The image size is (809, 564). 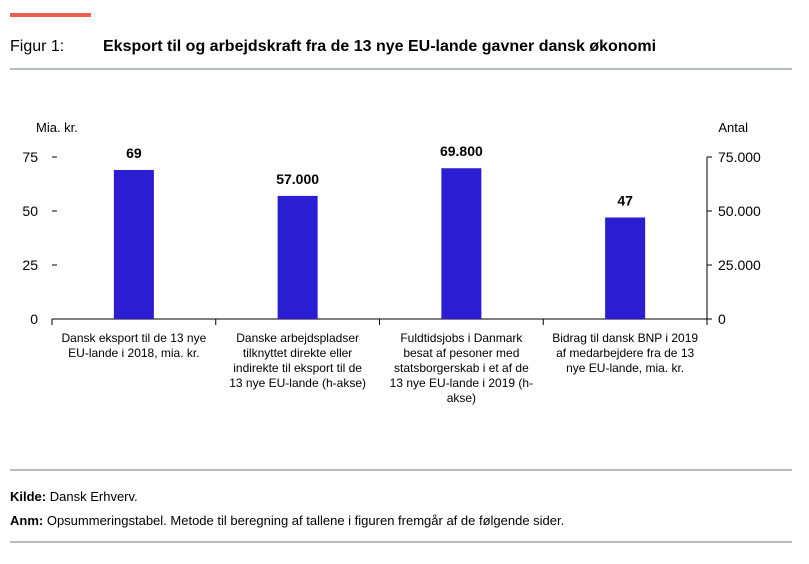 I want to click on category-label: statsborgerskab i et af de, so click(x=461, y=368).